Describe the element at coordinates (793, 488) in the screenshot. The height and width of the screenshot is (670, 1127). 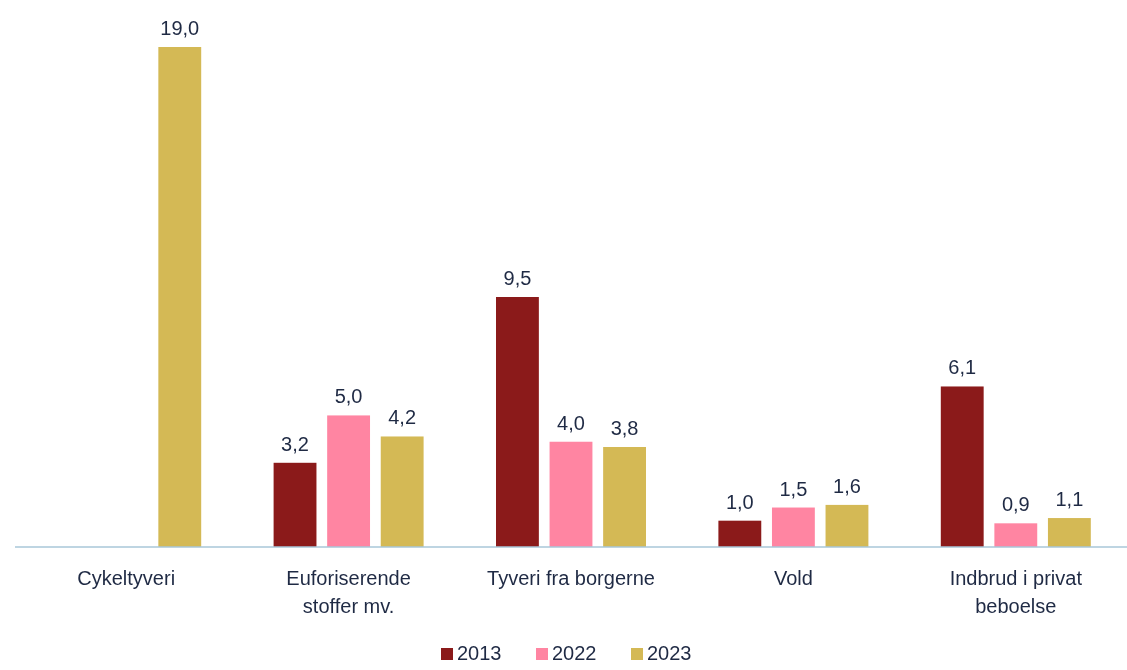
I see `data-label: 1,5` at that location.